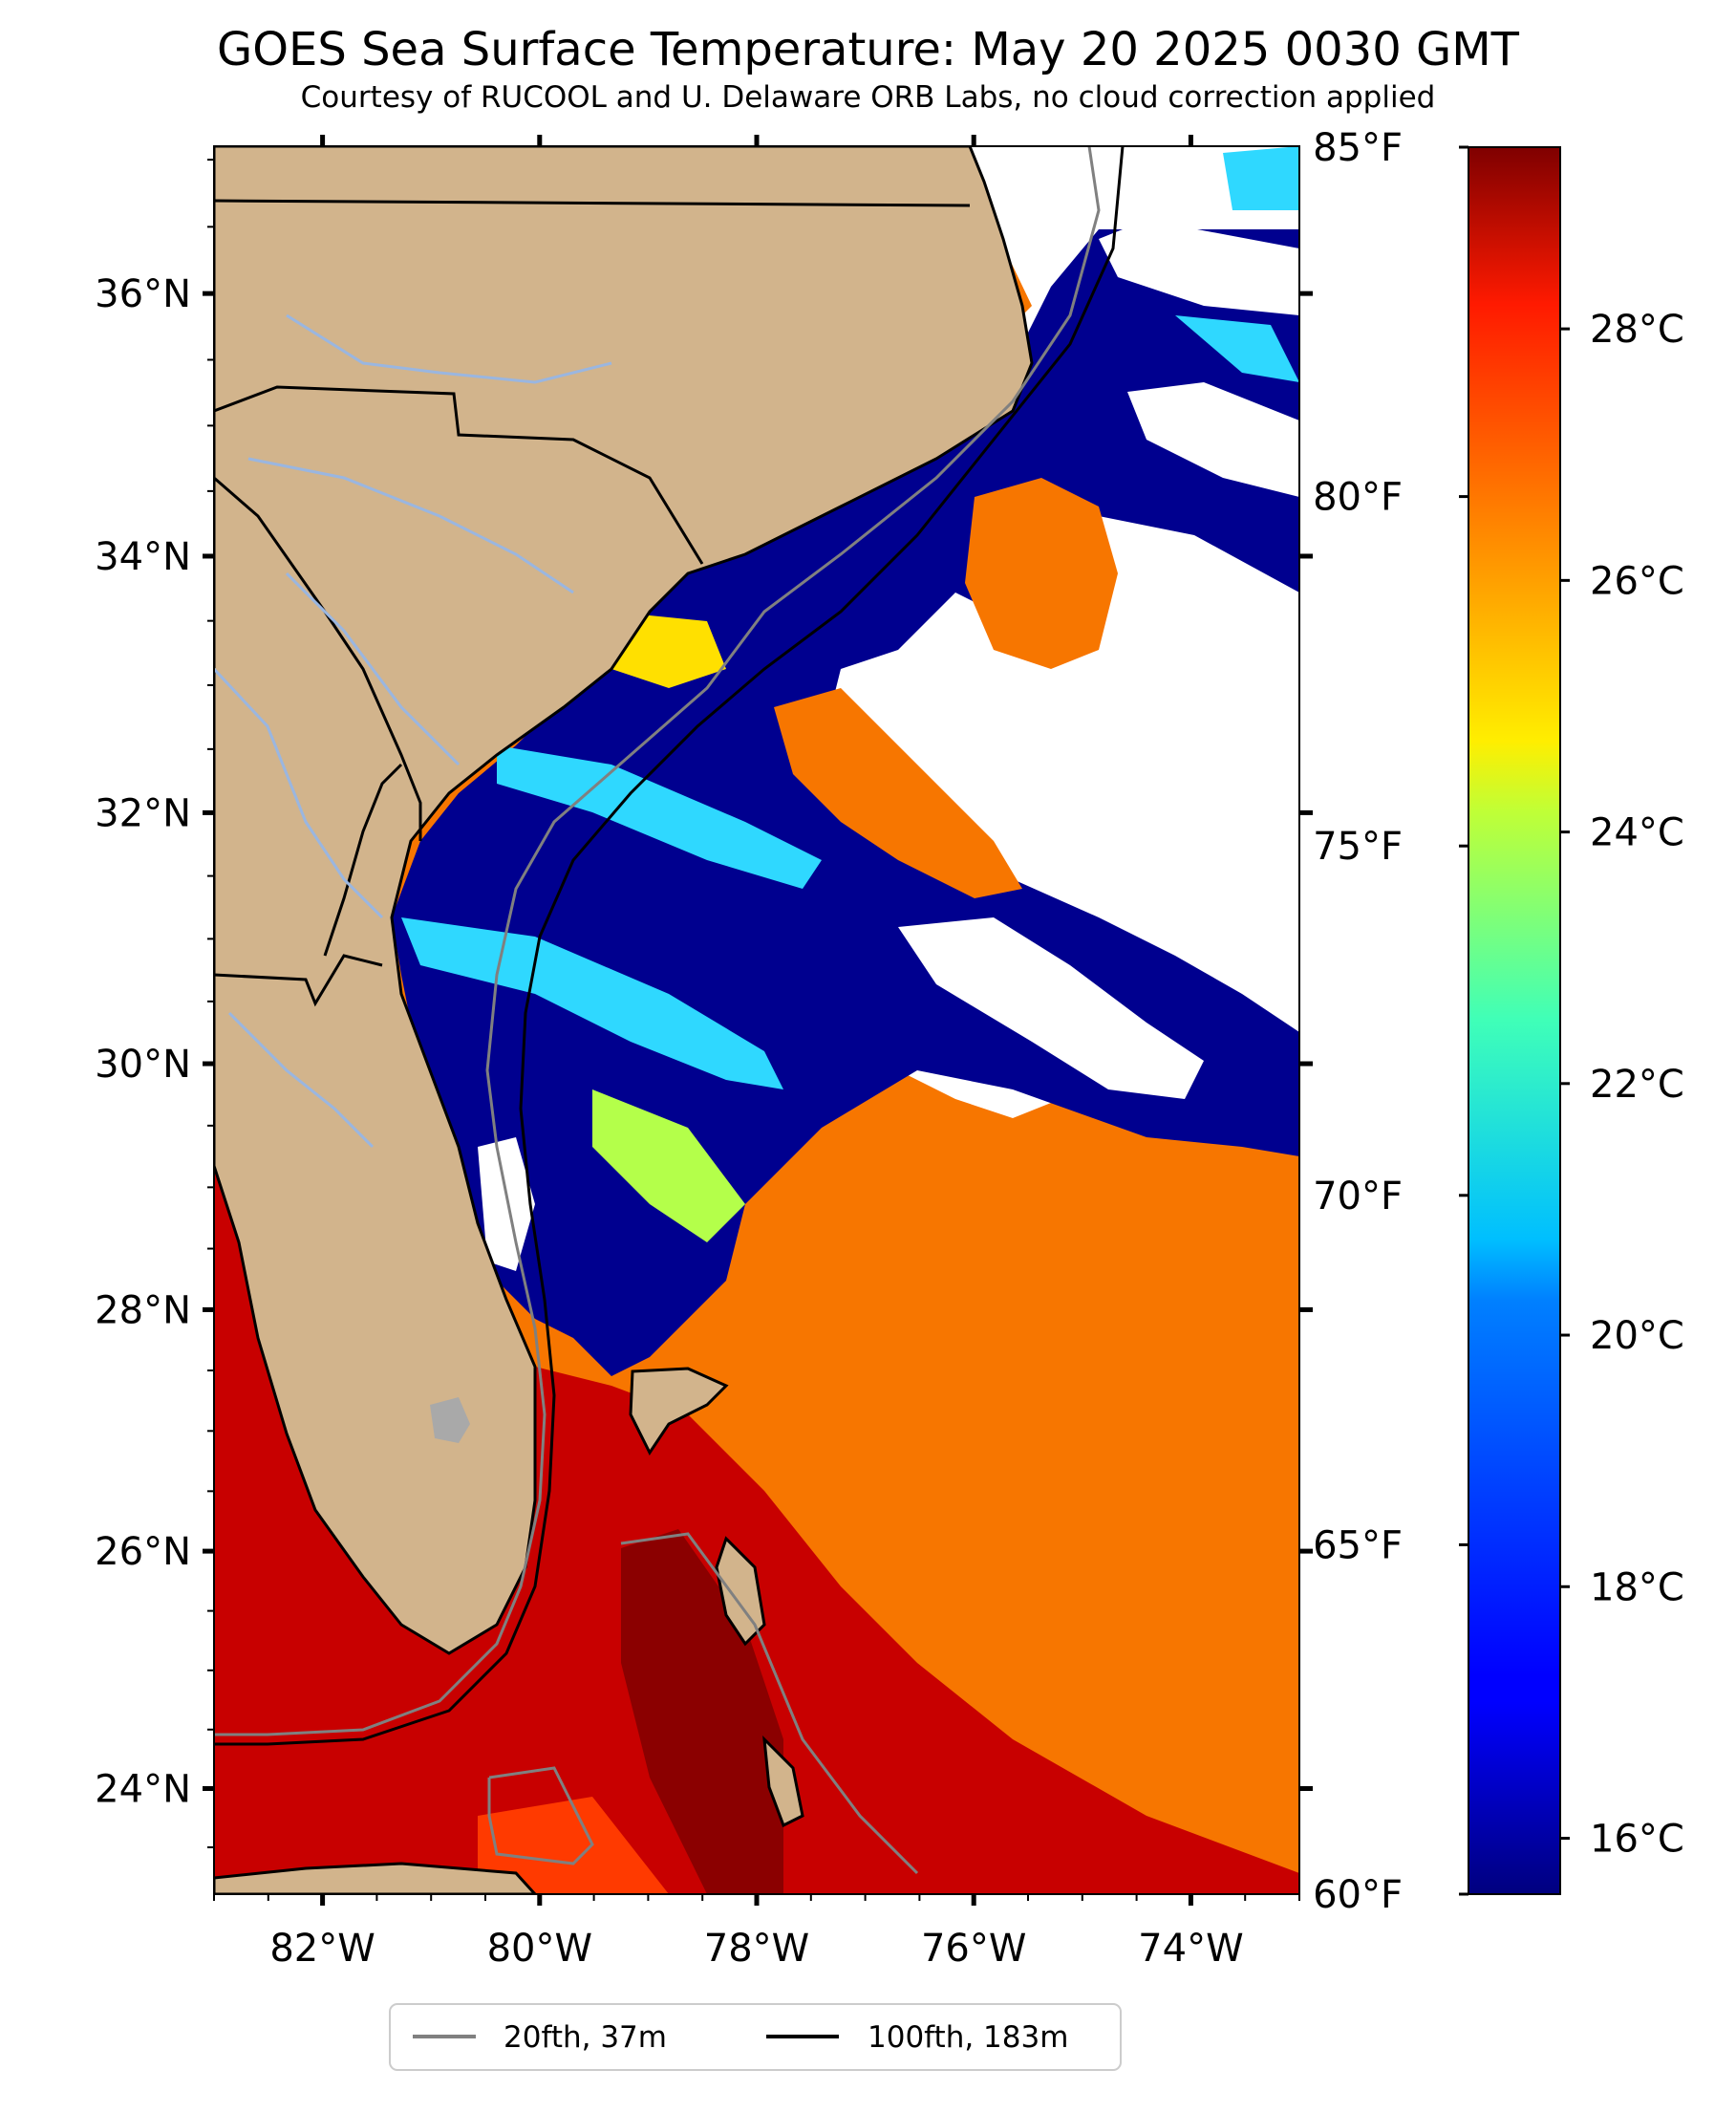 This screenshot has height=2113, width=1736. I want to click on colorbar-f-label: 70°F, so click(1358, 1196).